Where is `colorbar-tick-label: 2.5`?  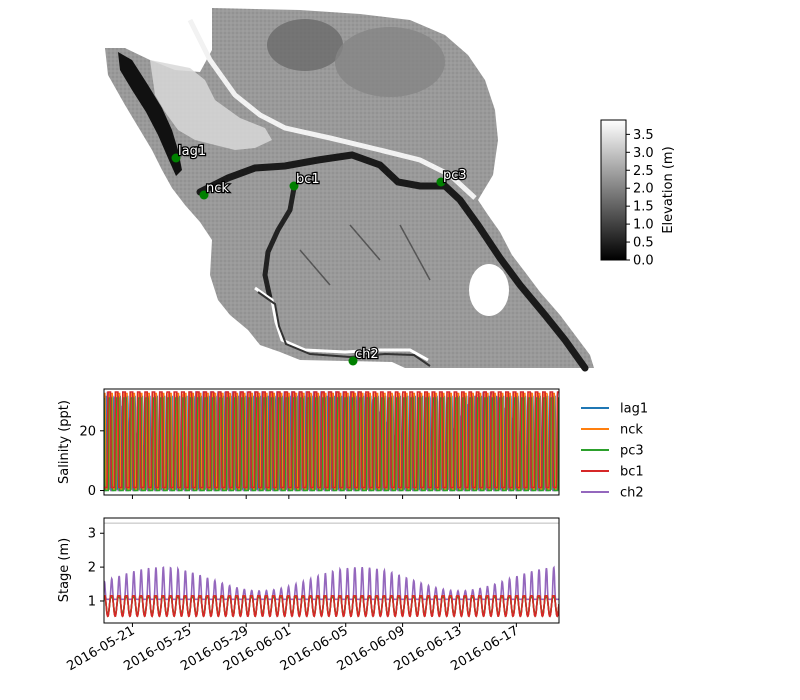
colorbar-tick-label: 2.5 is located at coordinates (643, 171).